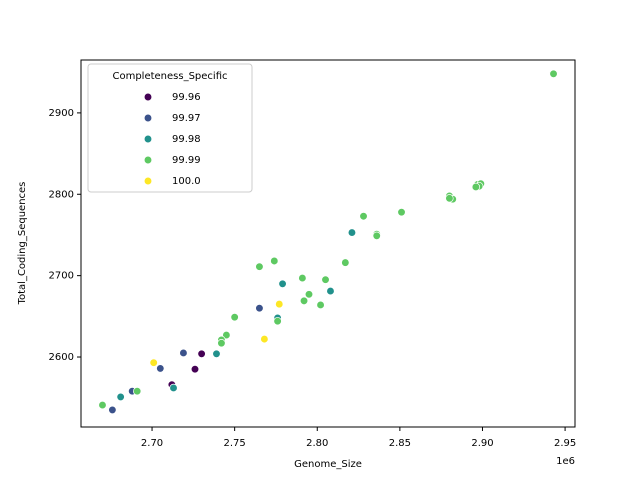 Image resolution: width=640 pixels, height=480 pixels. I want to click on y-tick-label: 2800, so click(61, 194).